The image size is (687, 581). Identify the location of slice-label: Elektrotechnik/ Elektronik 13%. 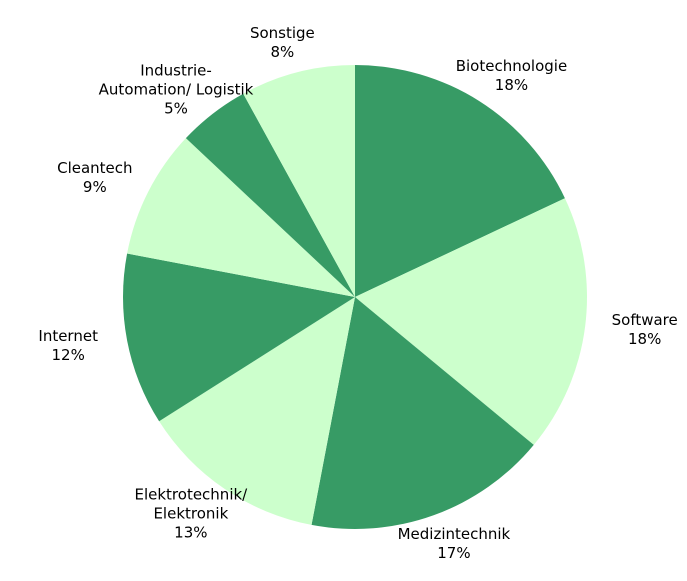
(190, 513).